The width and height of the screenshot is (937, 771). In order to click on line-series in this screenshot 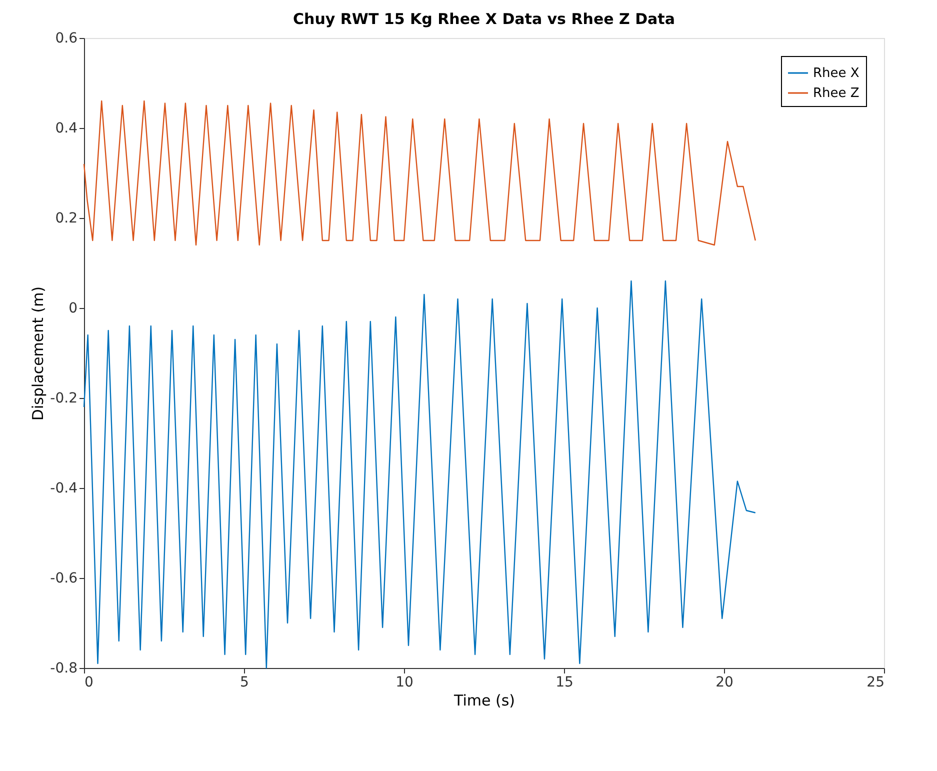, I will do `click(419, 173)`.